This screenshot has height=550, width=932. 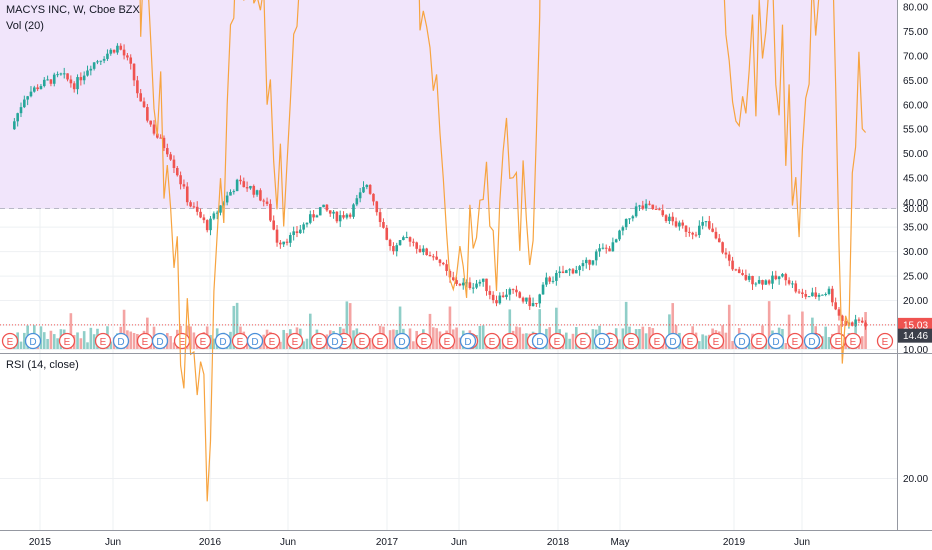 I want to click on last-price-badge-bg, so click(x=915, y=324).